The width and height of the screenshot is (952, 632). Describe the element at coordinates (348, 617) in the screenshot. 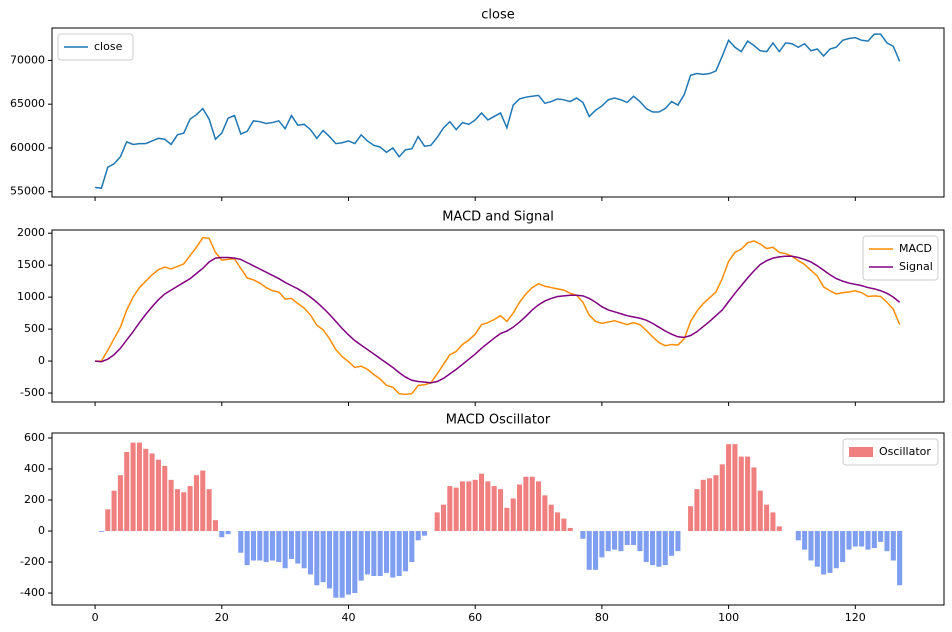

I see `x-tick-label: 40` at that location.